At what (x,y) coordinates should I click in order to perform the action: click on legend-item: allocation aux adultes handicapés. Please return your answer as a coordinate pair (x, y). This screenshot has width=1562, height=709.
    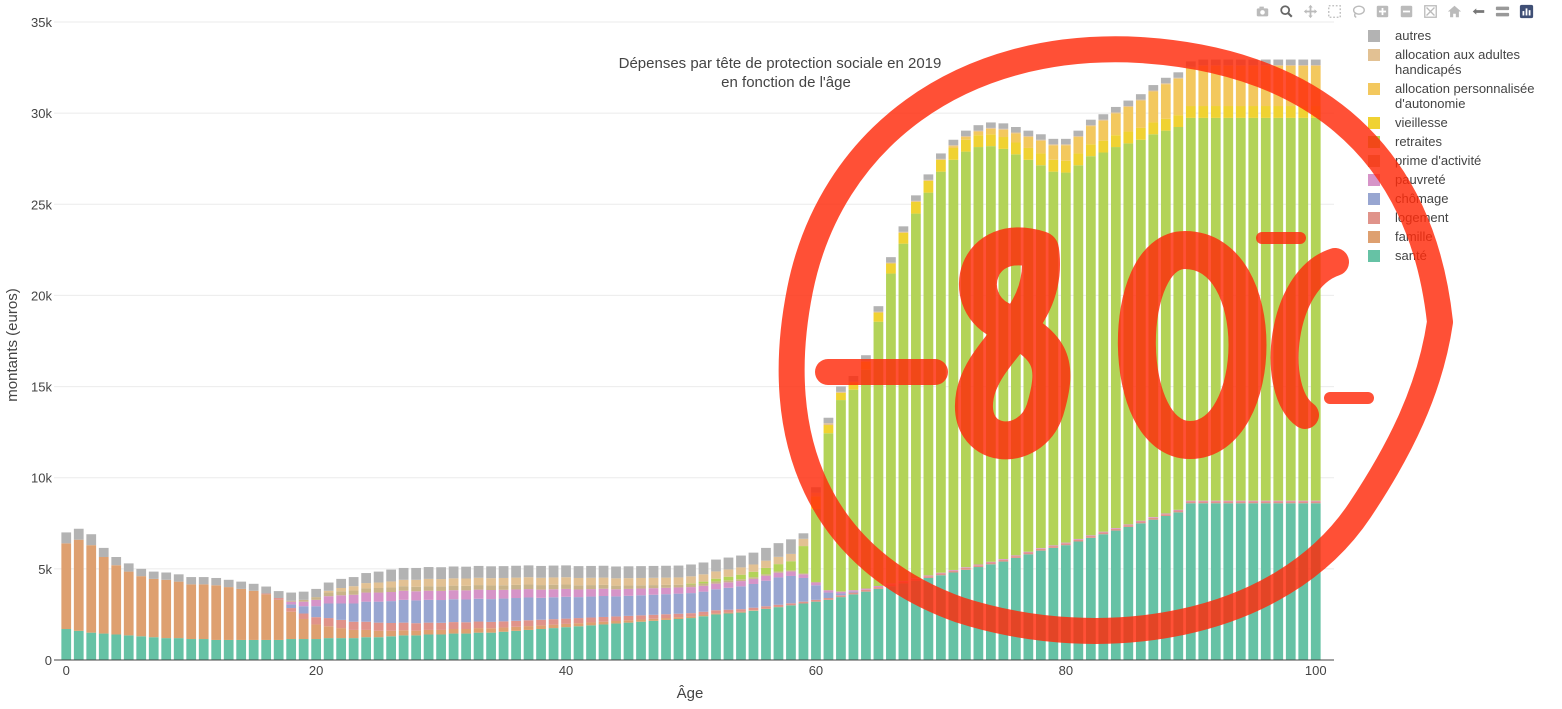
    Looking at the image, I should click on (1444, 62).